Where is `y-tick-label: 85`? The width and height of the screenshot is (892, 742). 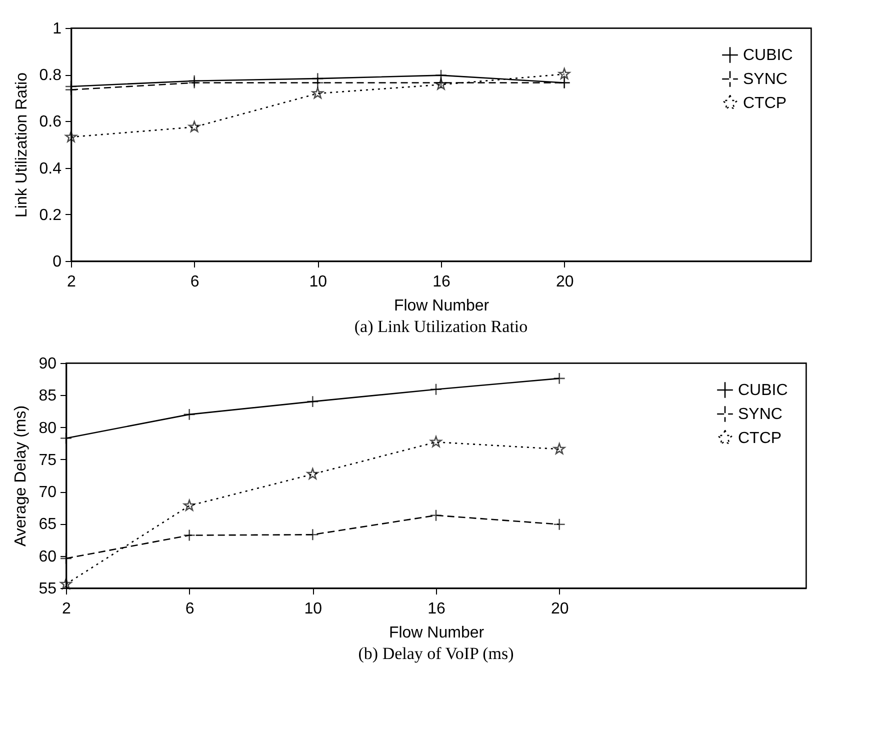 y-tick-label: 85 is located at coordinates (47, 396).